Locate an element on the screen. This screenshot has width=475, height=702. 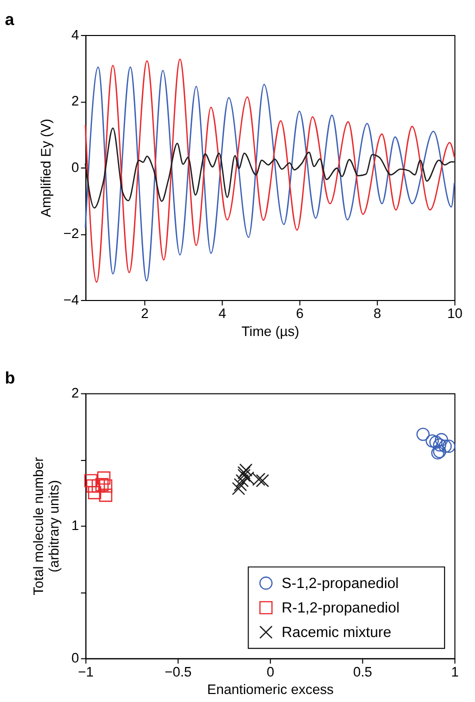
x-tick-label: 10 is located at coordinates (455, 314).